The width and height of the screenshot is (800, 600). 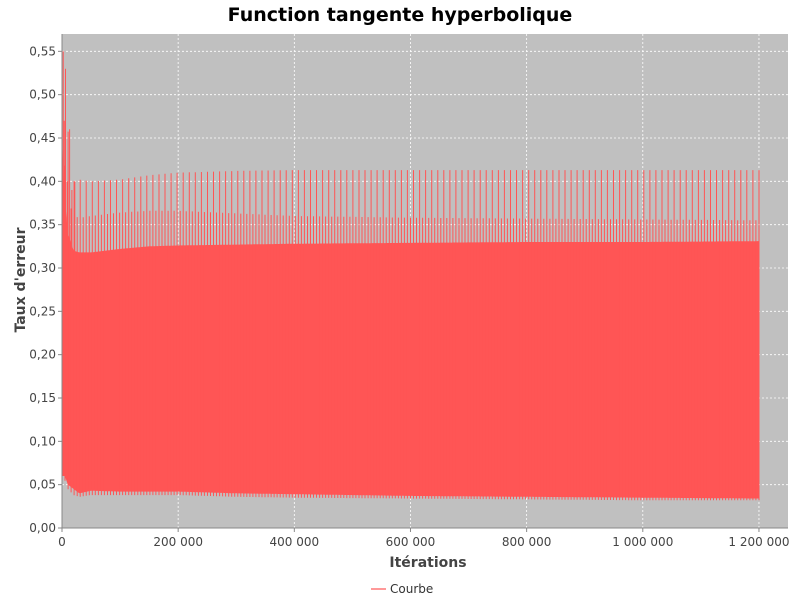 I want to click on x-tick-label: 1 000 000, so click(x=642, y=542).